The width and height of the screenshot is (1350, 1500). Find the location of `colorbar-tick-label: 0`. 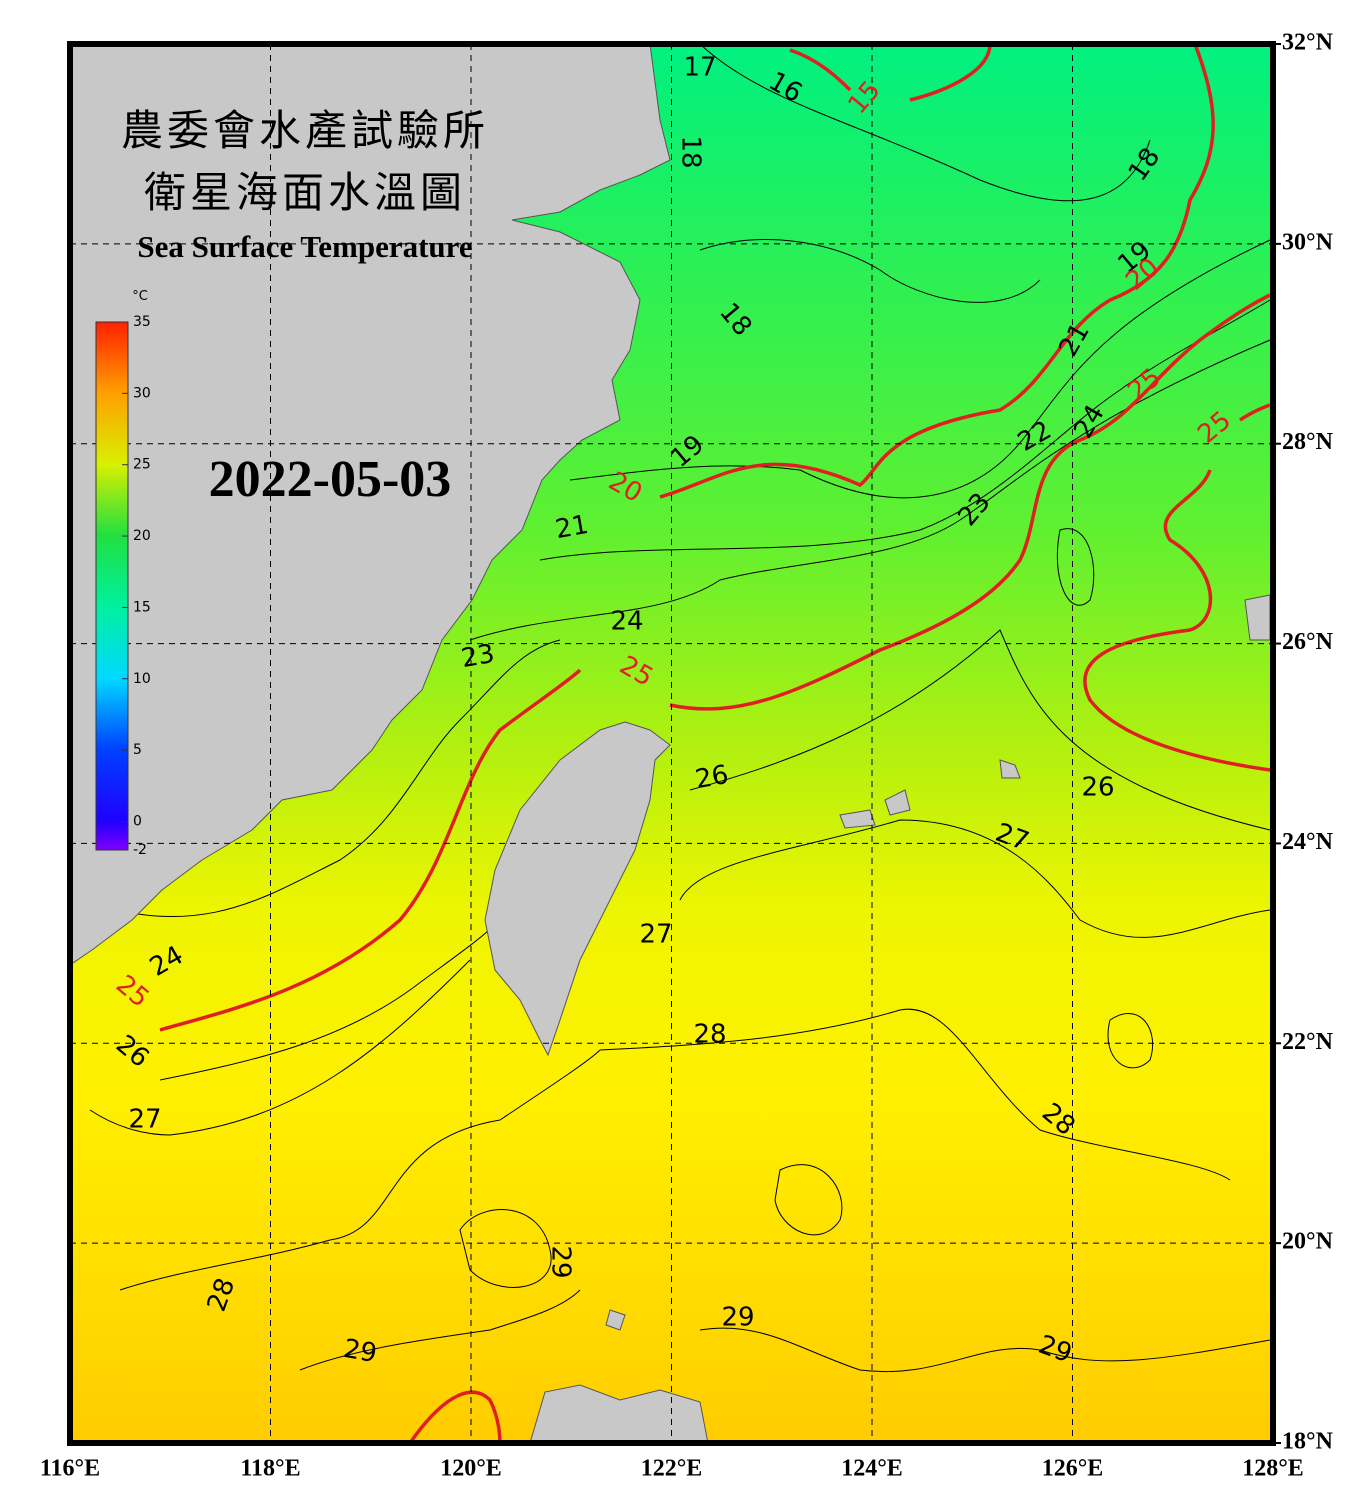

colorbar-tick-label: 0 is located at coordinates (137, 821).